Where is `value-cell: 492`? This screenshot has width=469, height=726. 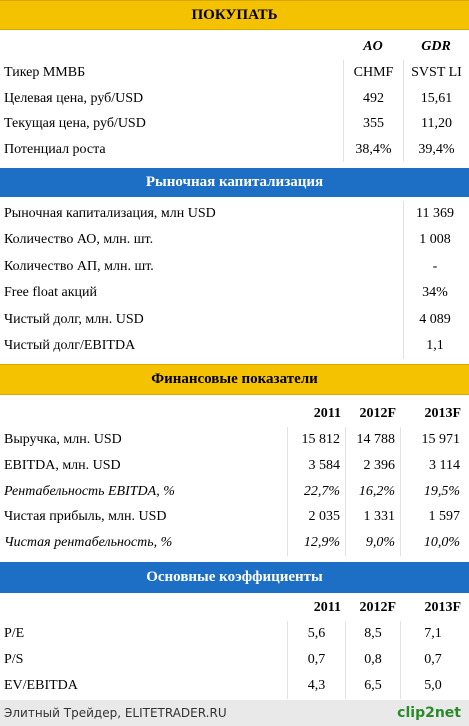
value-cell: 492 is located at coordinates (373, 98).